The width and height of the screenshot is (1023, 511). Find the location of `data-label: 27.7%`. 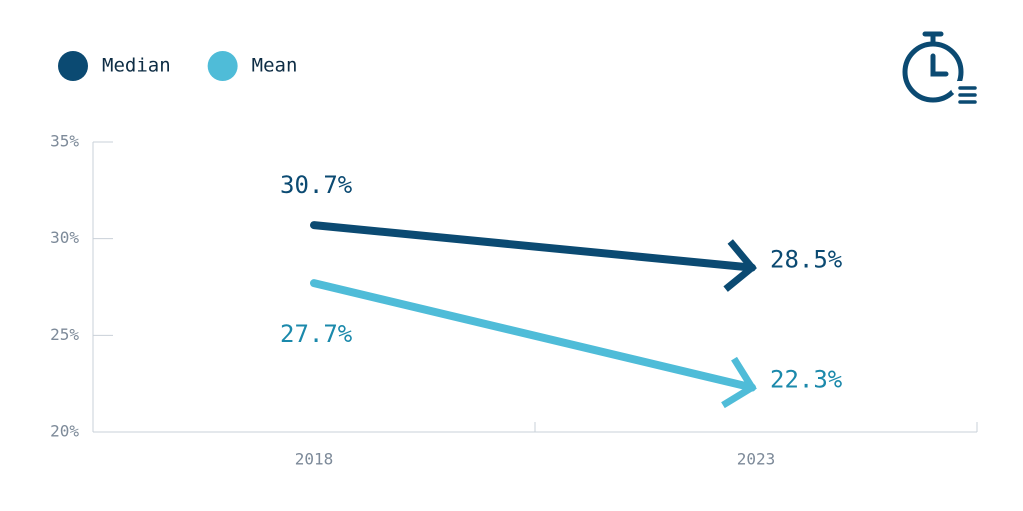

data-label: 27.7% is located at coordinates (316, 334).